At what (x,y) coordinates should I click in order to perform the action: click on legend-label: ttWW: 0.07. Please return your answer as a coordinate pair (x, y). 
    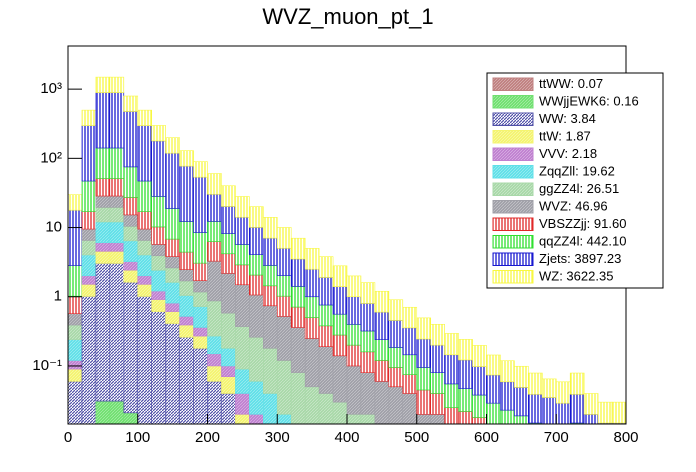
    Looking at the image, I should click on (571, 83).